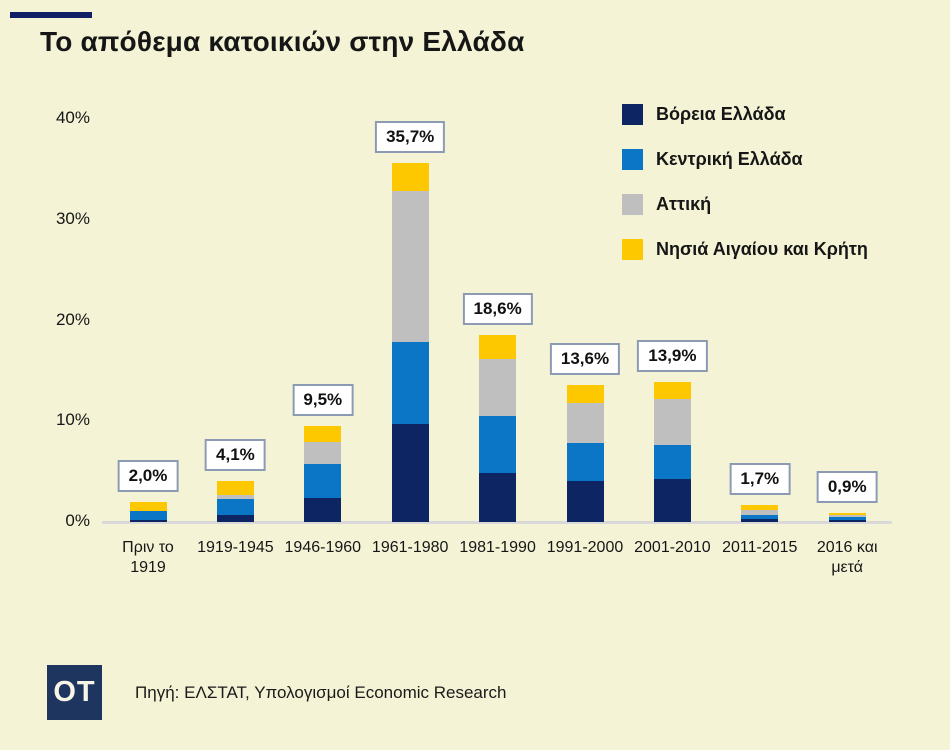 The height and width of the screenshot is (750, 950). What do you see at coordinates (672, 547) in the screenshot?
I see `x-axis-label: 2001-2010` at bounding box center [672, 547].